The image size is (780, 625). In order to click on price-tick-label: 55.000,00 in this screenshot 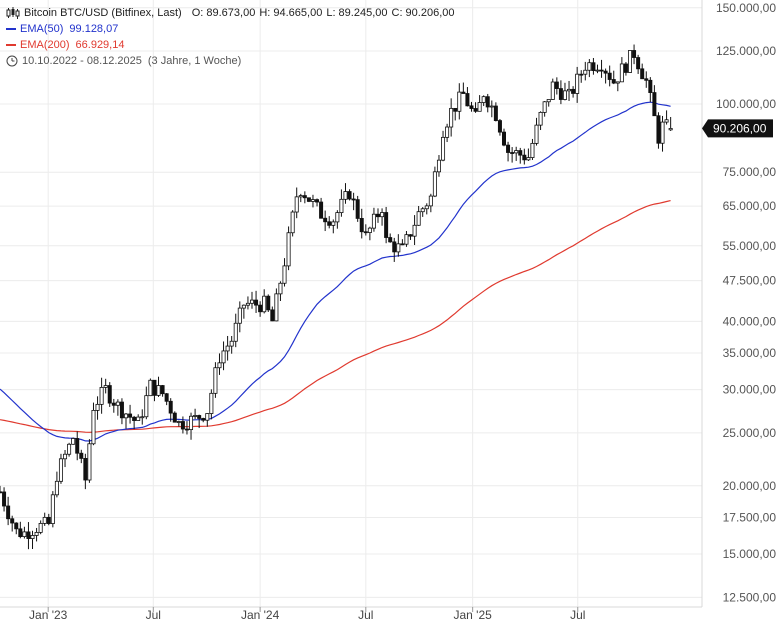, I will do `click(750, 246)`.